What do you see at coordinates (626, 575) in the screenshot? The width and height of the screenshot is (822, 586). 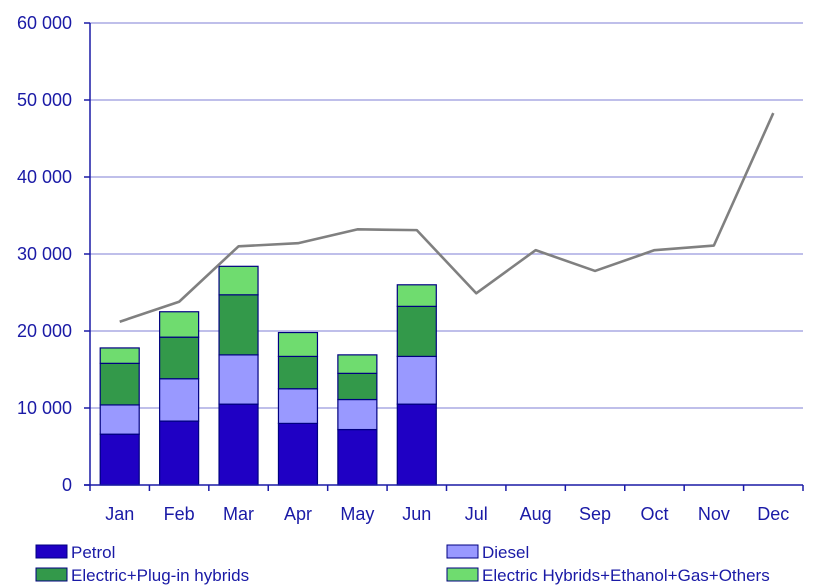 I see `legend-label: Electric Hybrids+Ethanol+Gas+Others` at bounding box center [626, 575].